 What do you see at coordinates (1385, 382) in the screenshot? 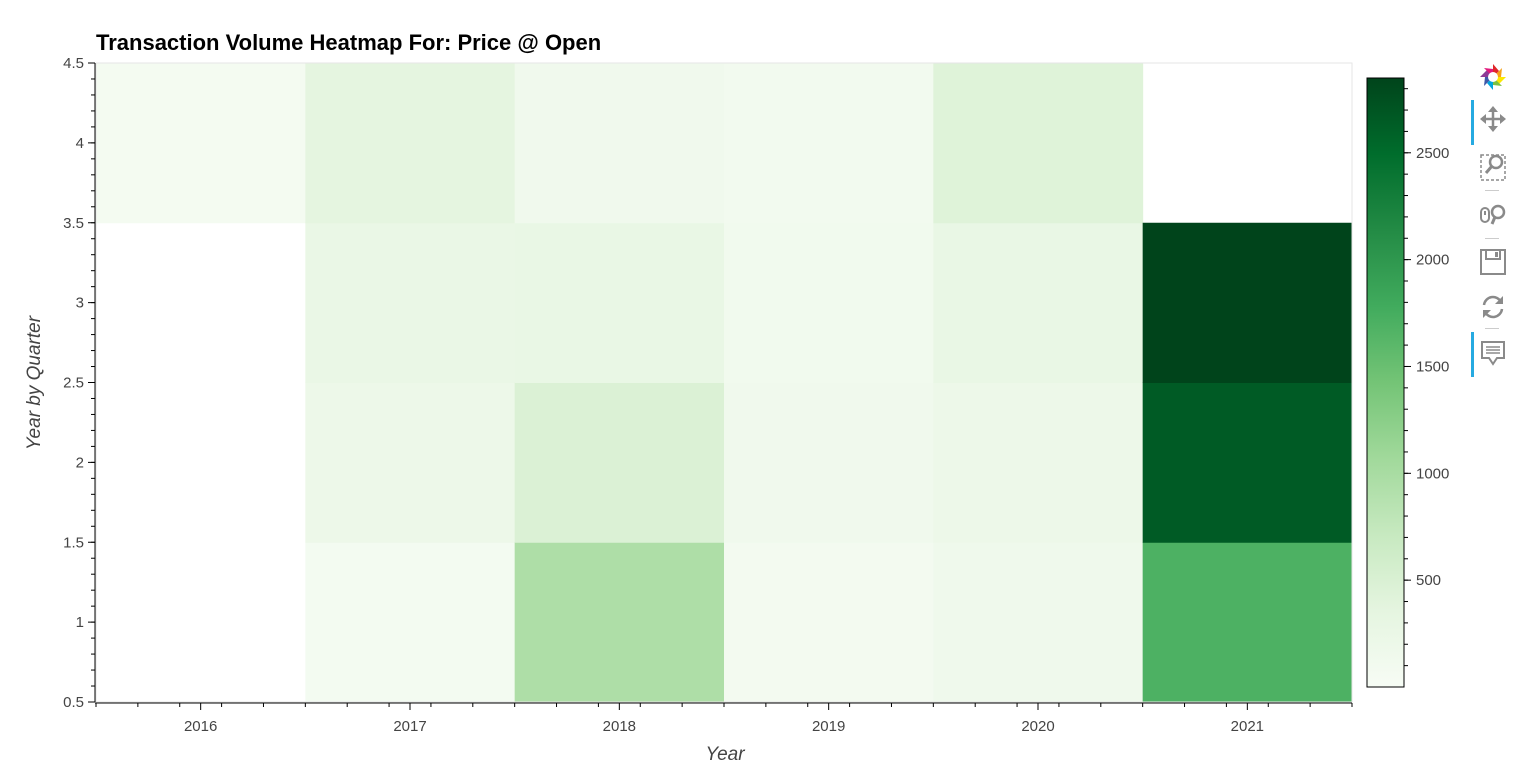
I see `colorbar` at bounding box center [1385, 382].